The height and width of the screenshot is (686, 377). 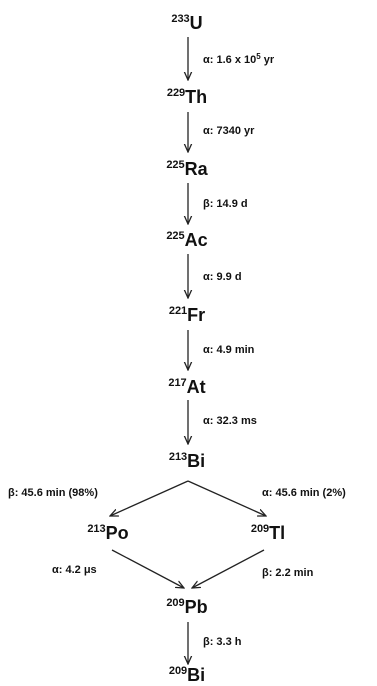 I want to click on decay-label-th229: α: 7340 yr, so click(x=229, y=131).